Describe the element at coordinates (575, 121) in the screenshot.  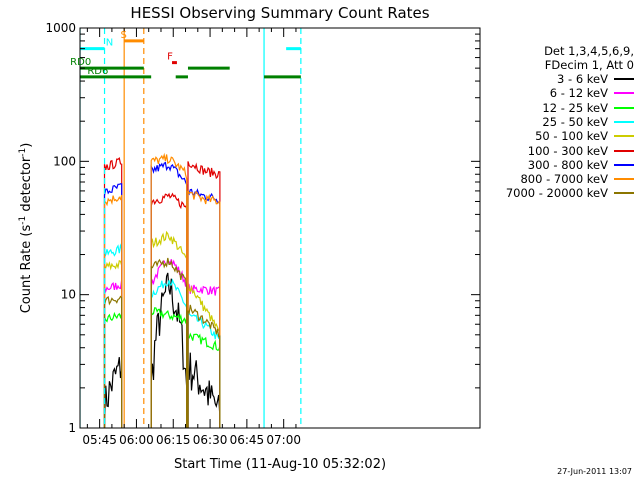
I see `legend-label: 25 - 50 keV` at that location.